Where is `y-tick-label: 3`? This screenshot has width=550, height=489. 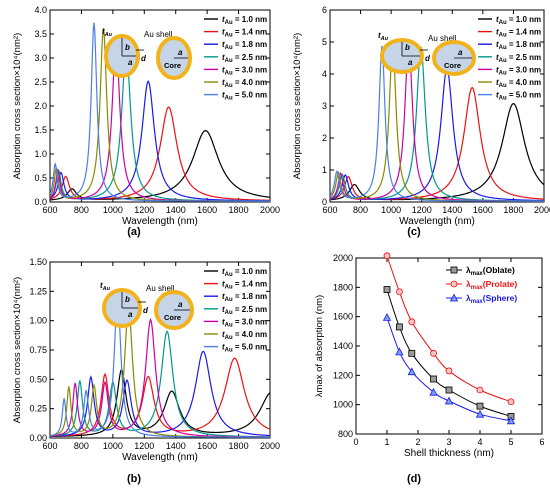 y-tick-label: 3 is located at coordinates (324, 106).